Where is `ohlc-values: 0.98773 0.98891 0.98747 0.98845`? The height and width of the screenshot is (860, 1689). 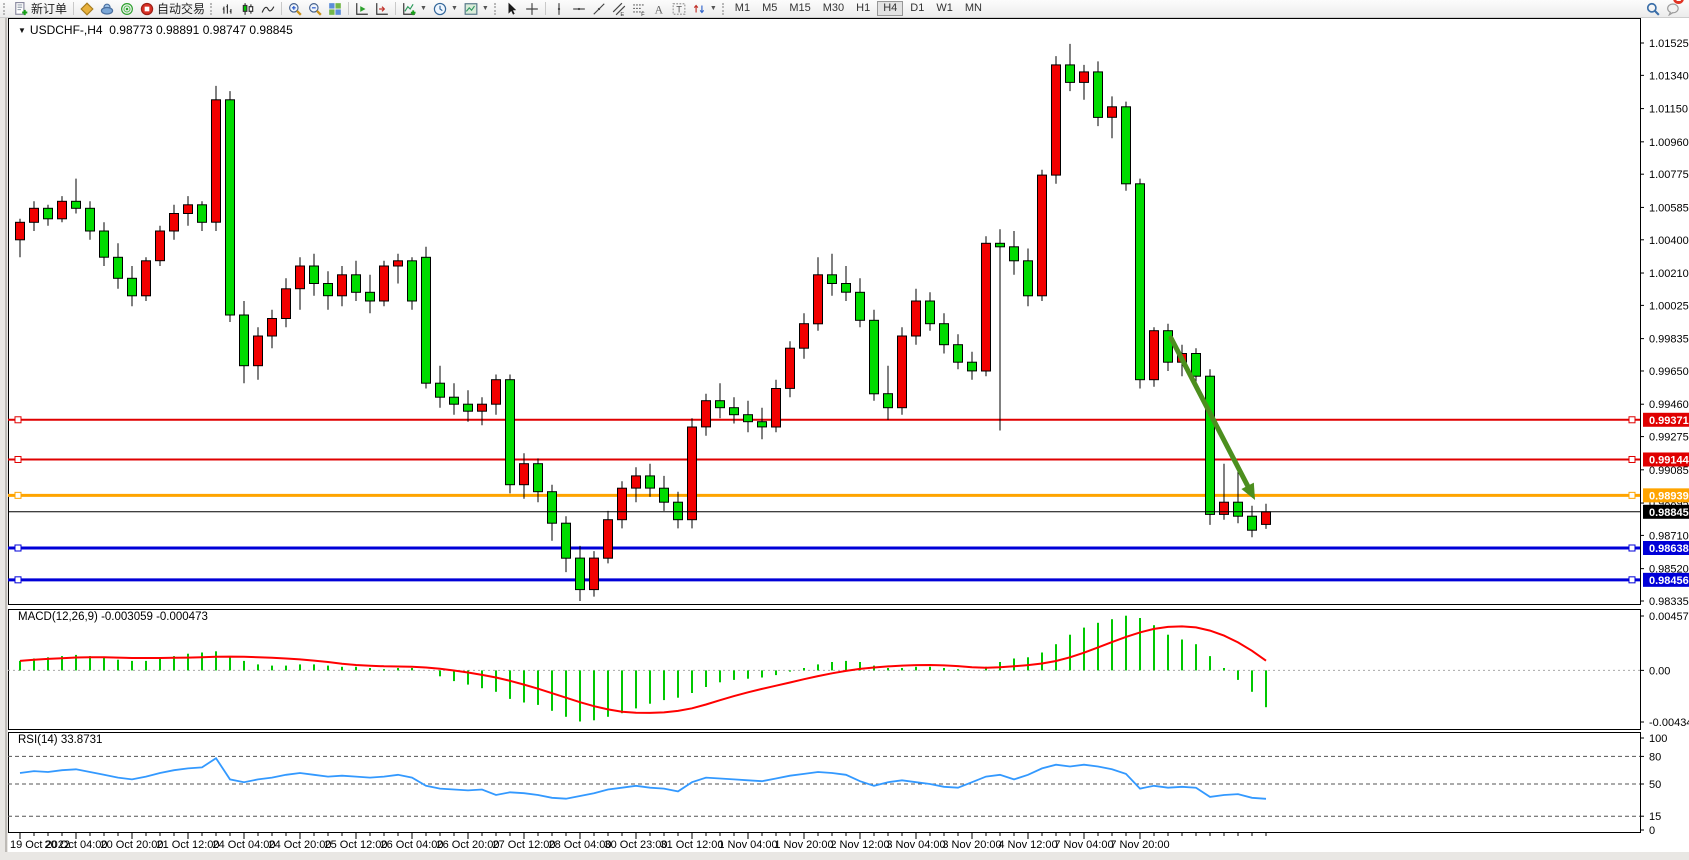
ohlc-values: 0.98773 0.98891 0.98747 0.98845 is located at coordinates (201, 30).